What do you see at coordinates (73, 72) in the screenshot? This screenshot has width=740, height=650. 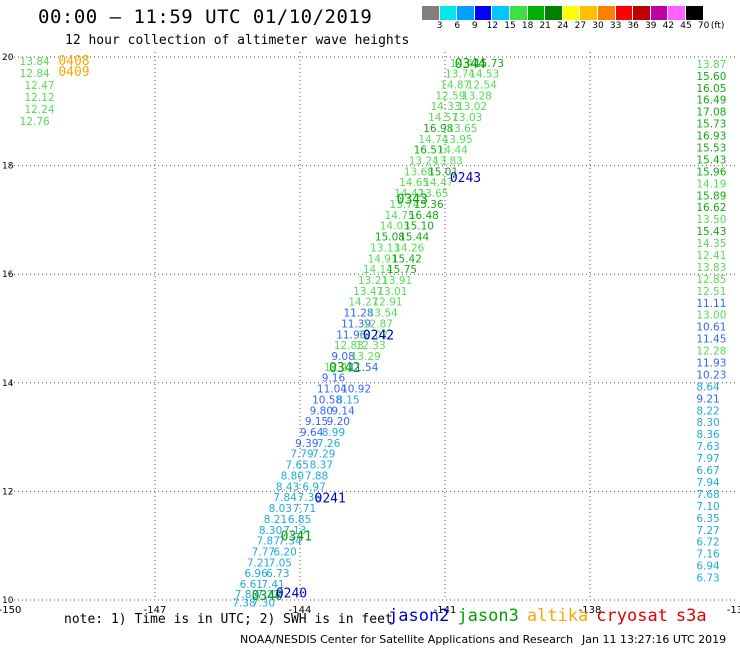 I see `pass-time-label: 0409` at bounding box center [73, 72].